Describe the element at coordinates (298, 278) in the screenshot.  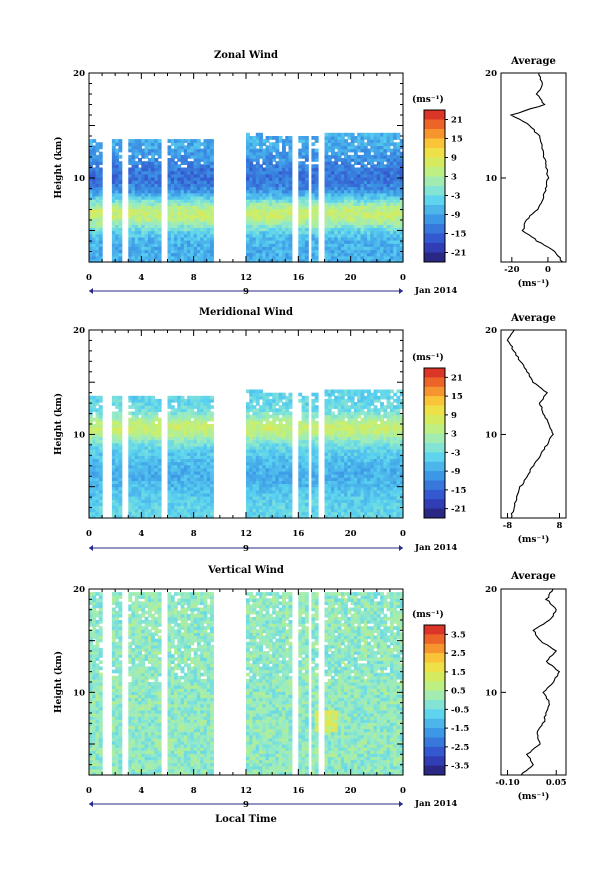
I see `x-tick-label: 16` at that location.